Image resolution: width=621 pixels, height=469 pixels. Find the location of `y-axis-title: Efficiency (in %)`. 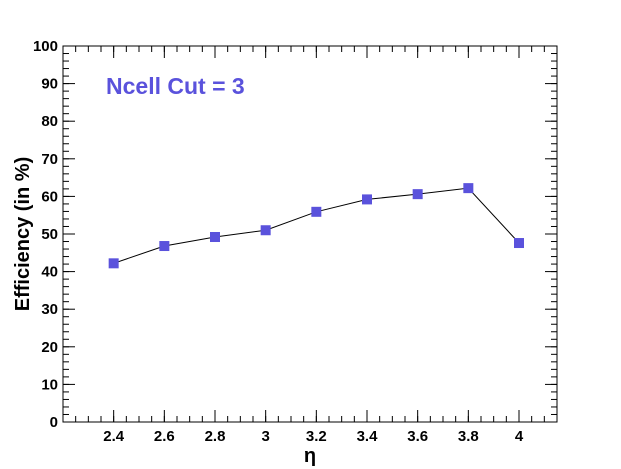

y-axis-title: Efficiency (in %) is located at coordinates (23, 234).